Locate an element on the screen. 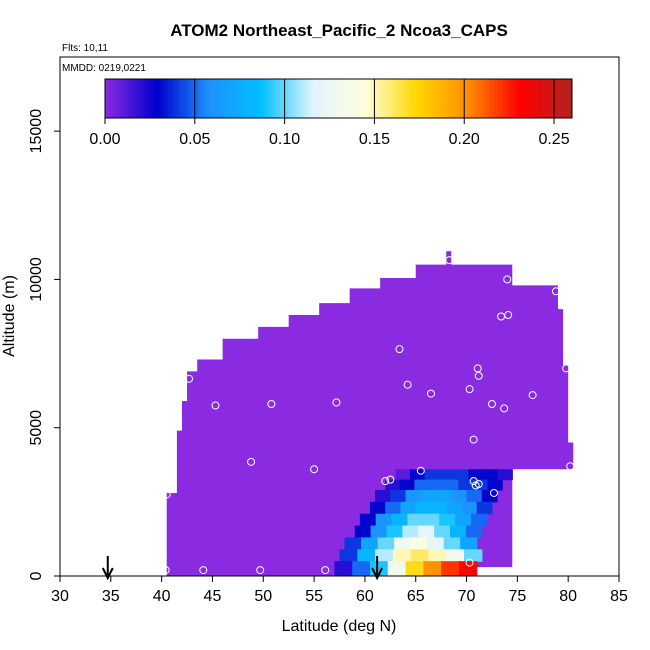  x-axis-label: Latitude (deg N) is located at coordinates (339, 626).